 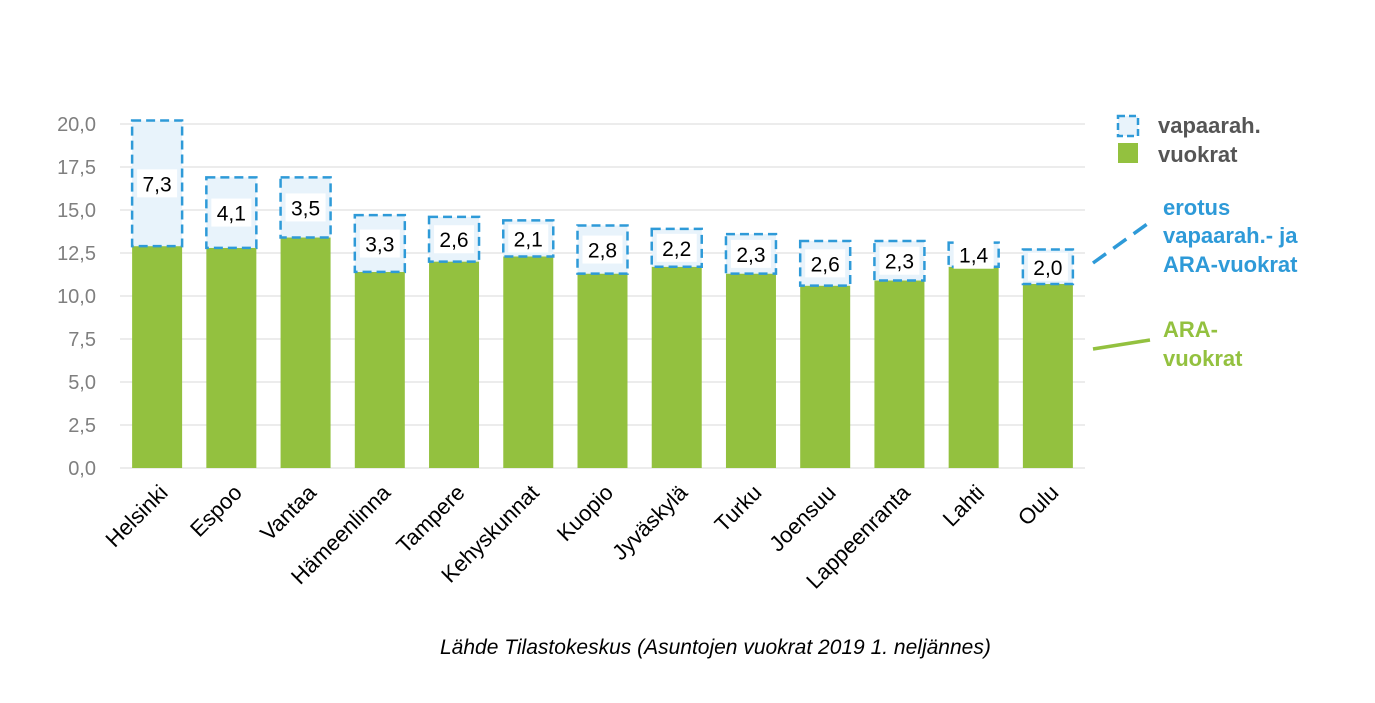 I want to click on y-tick-label: 7,5, so click(x=82, y=340).